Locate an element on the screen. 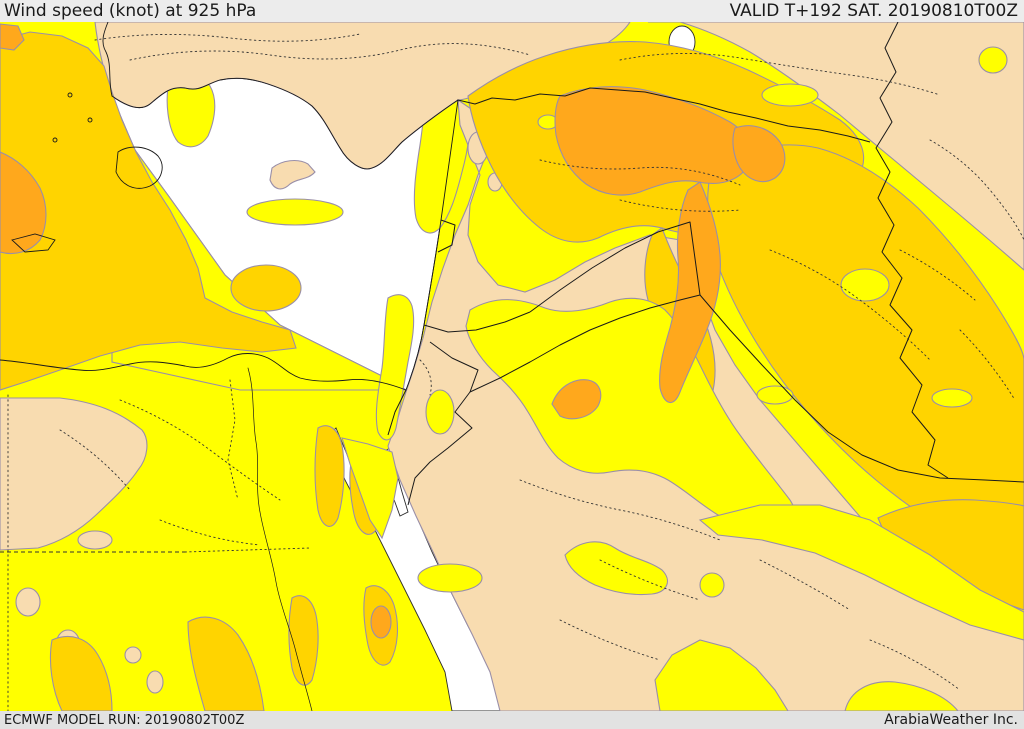 This screenshot has width=1024, height=729. orange-aqaba-blob is located at coordinates (381, 622).